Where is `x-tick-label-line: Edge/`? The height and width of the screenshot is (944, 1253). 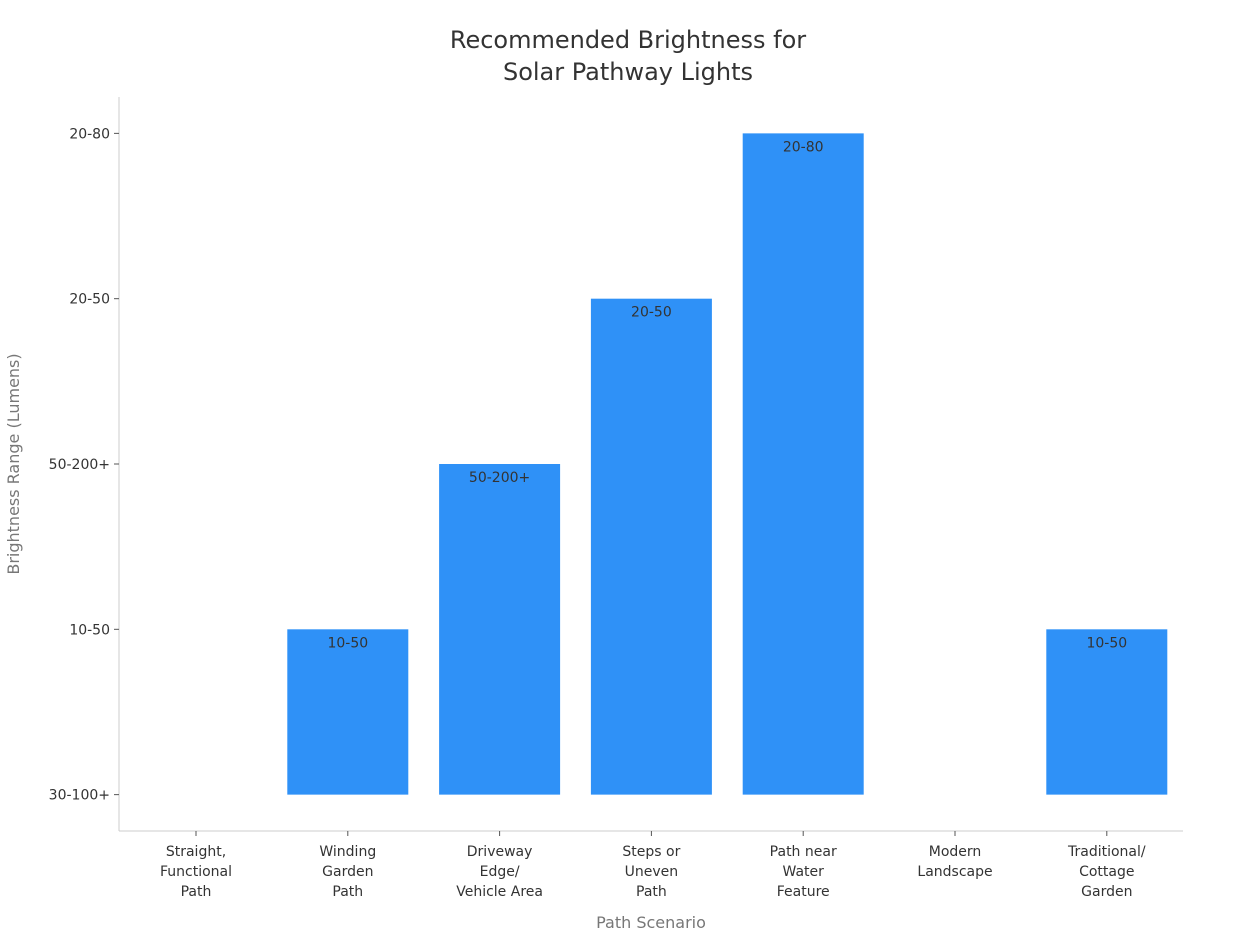 x-tick-label-line: Edge/ is located at coordinates (500, 872).